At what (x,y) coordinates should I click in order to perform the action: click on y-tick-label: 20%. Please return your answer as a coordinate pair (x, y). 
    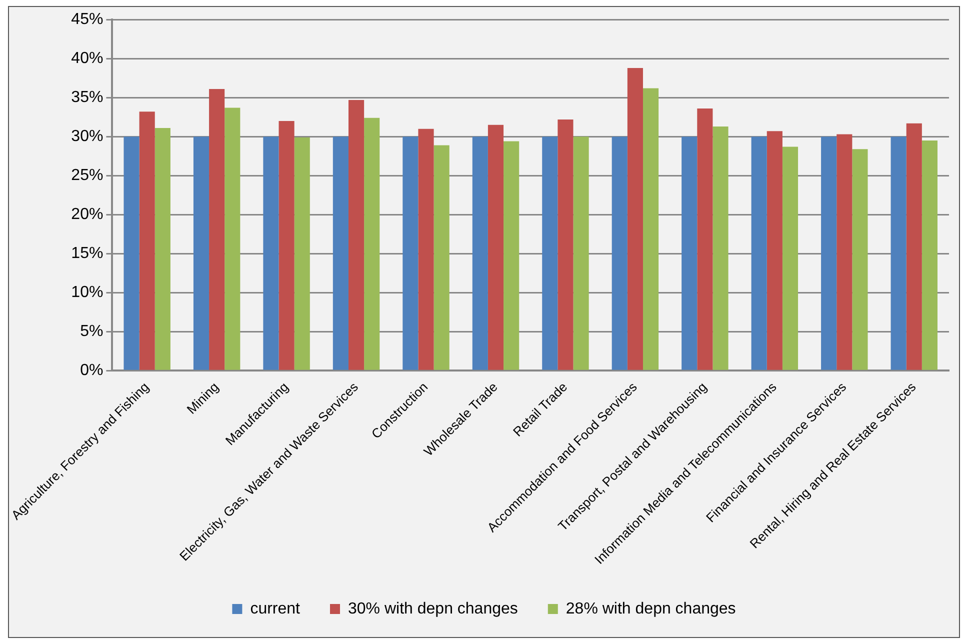
    Looking at the image, I should click on (87, 215).